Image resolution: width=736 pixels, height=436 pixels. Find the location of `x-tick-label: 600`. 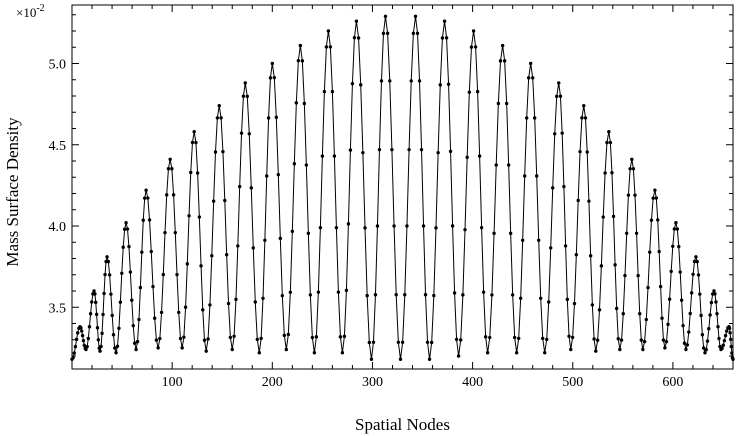

x-tick-label: 600 is located at coordinates (672, 382).